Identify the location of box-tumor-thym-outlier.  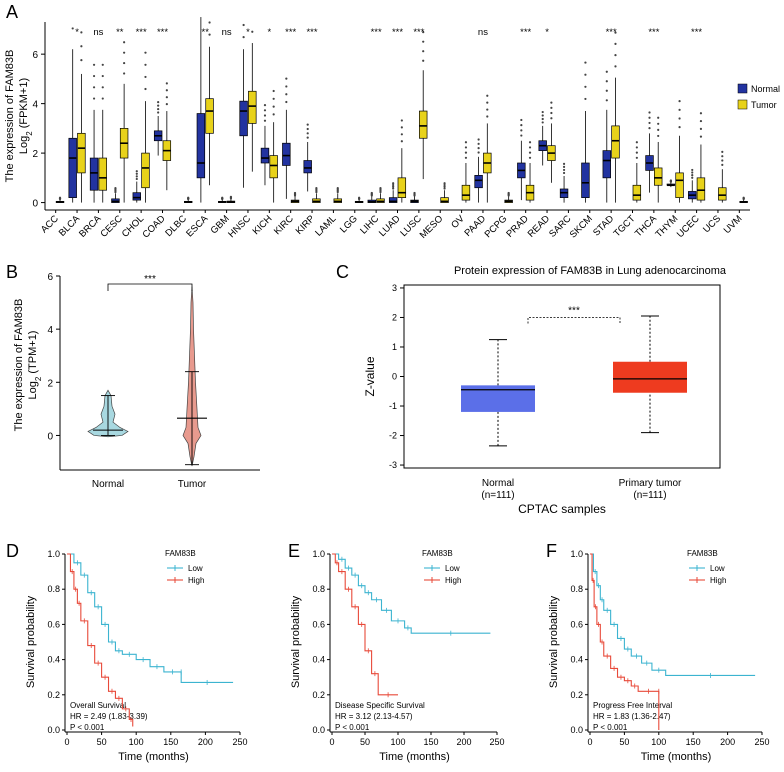
(679, 127).